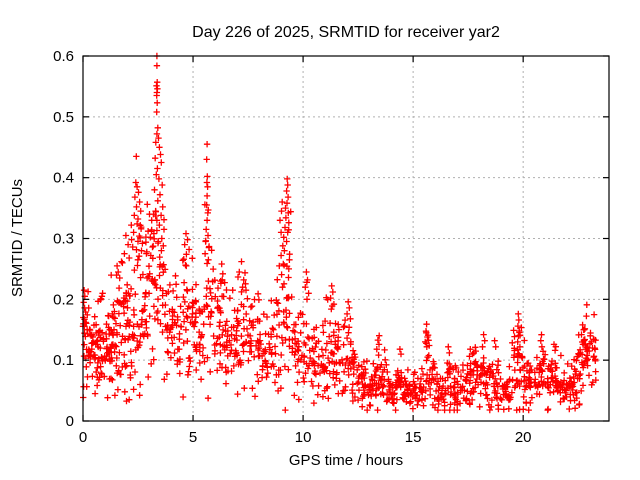 This screenshot has width=640, height=480. What do you see at coordinates (63, 56) in the screenshot?
I see `y-tick-label: 0.6` at bounding box center [63, 56].